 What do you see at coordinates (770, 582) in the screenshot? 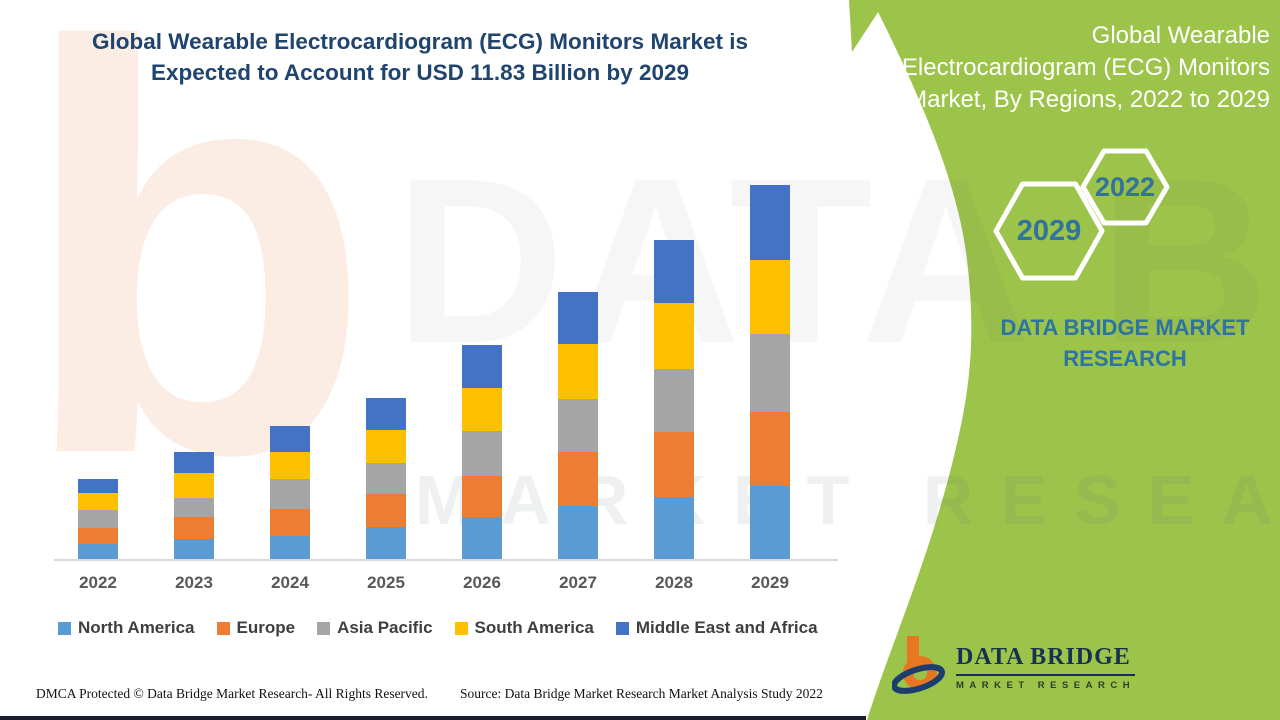
I see `x-axis-label: 2029` at bounding box center [770, 582].